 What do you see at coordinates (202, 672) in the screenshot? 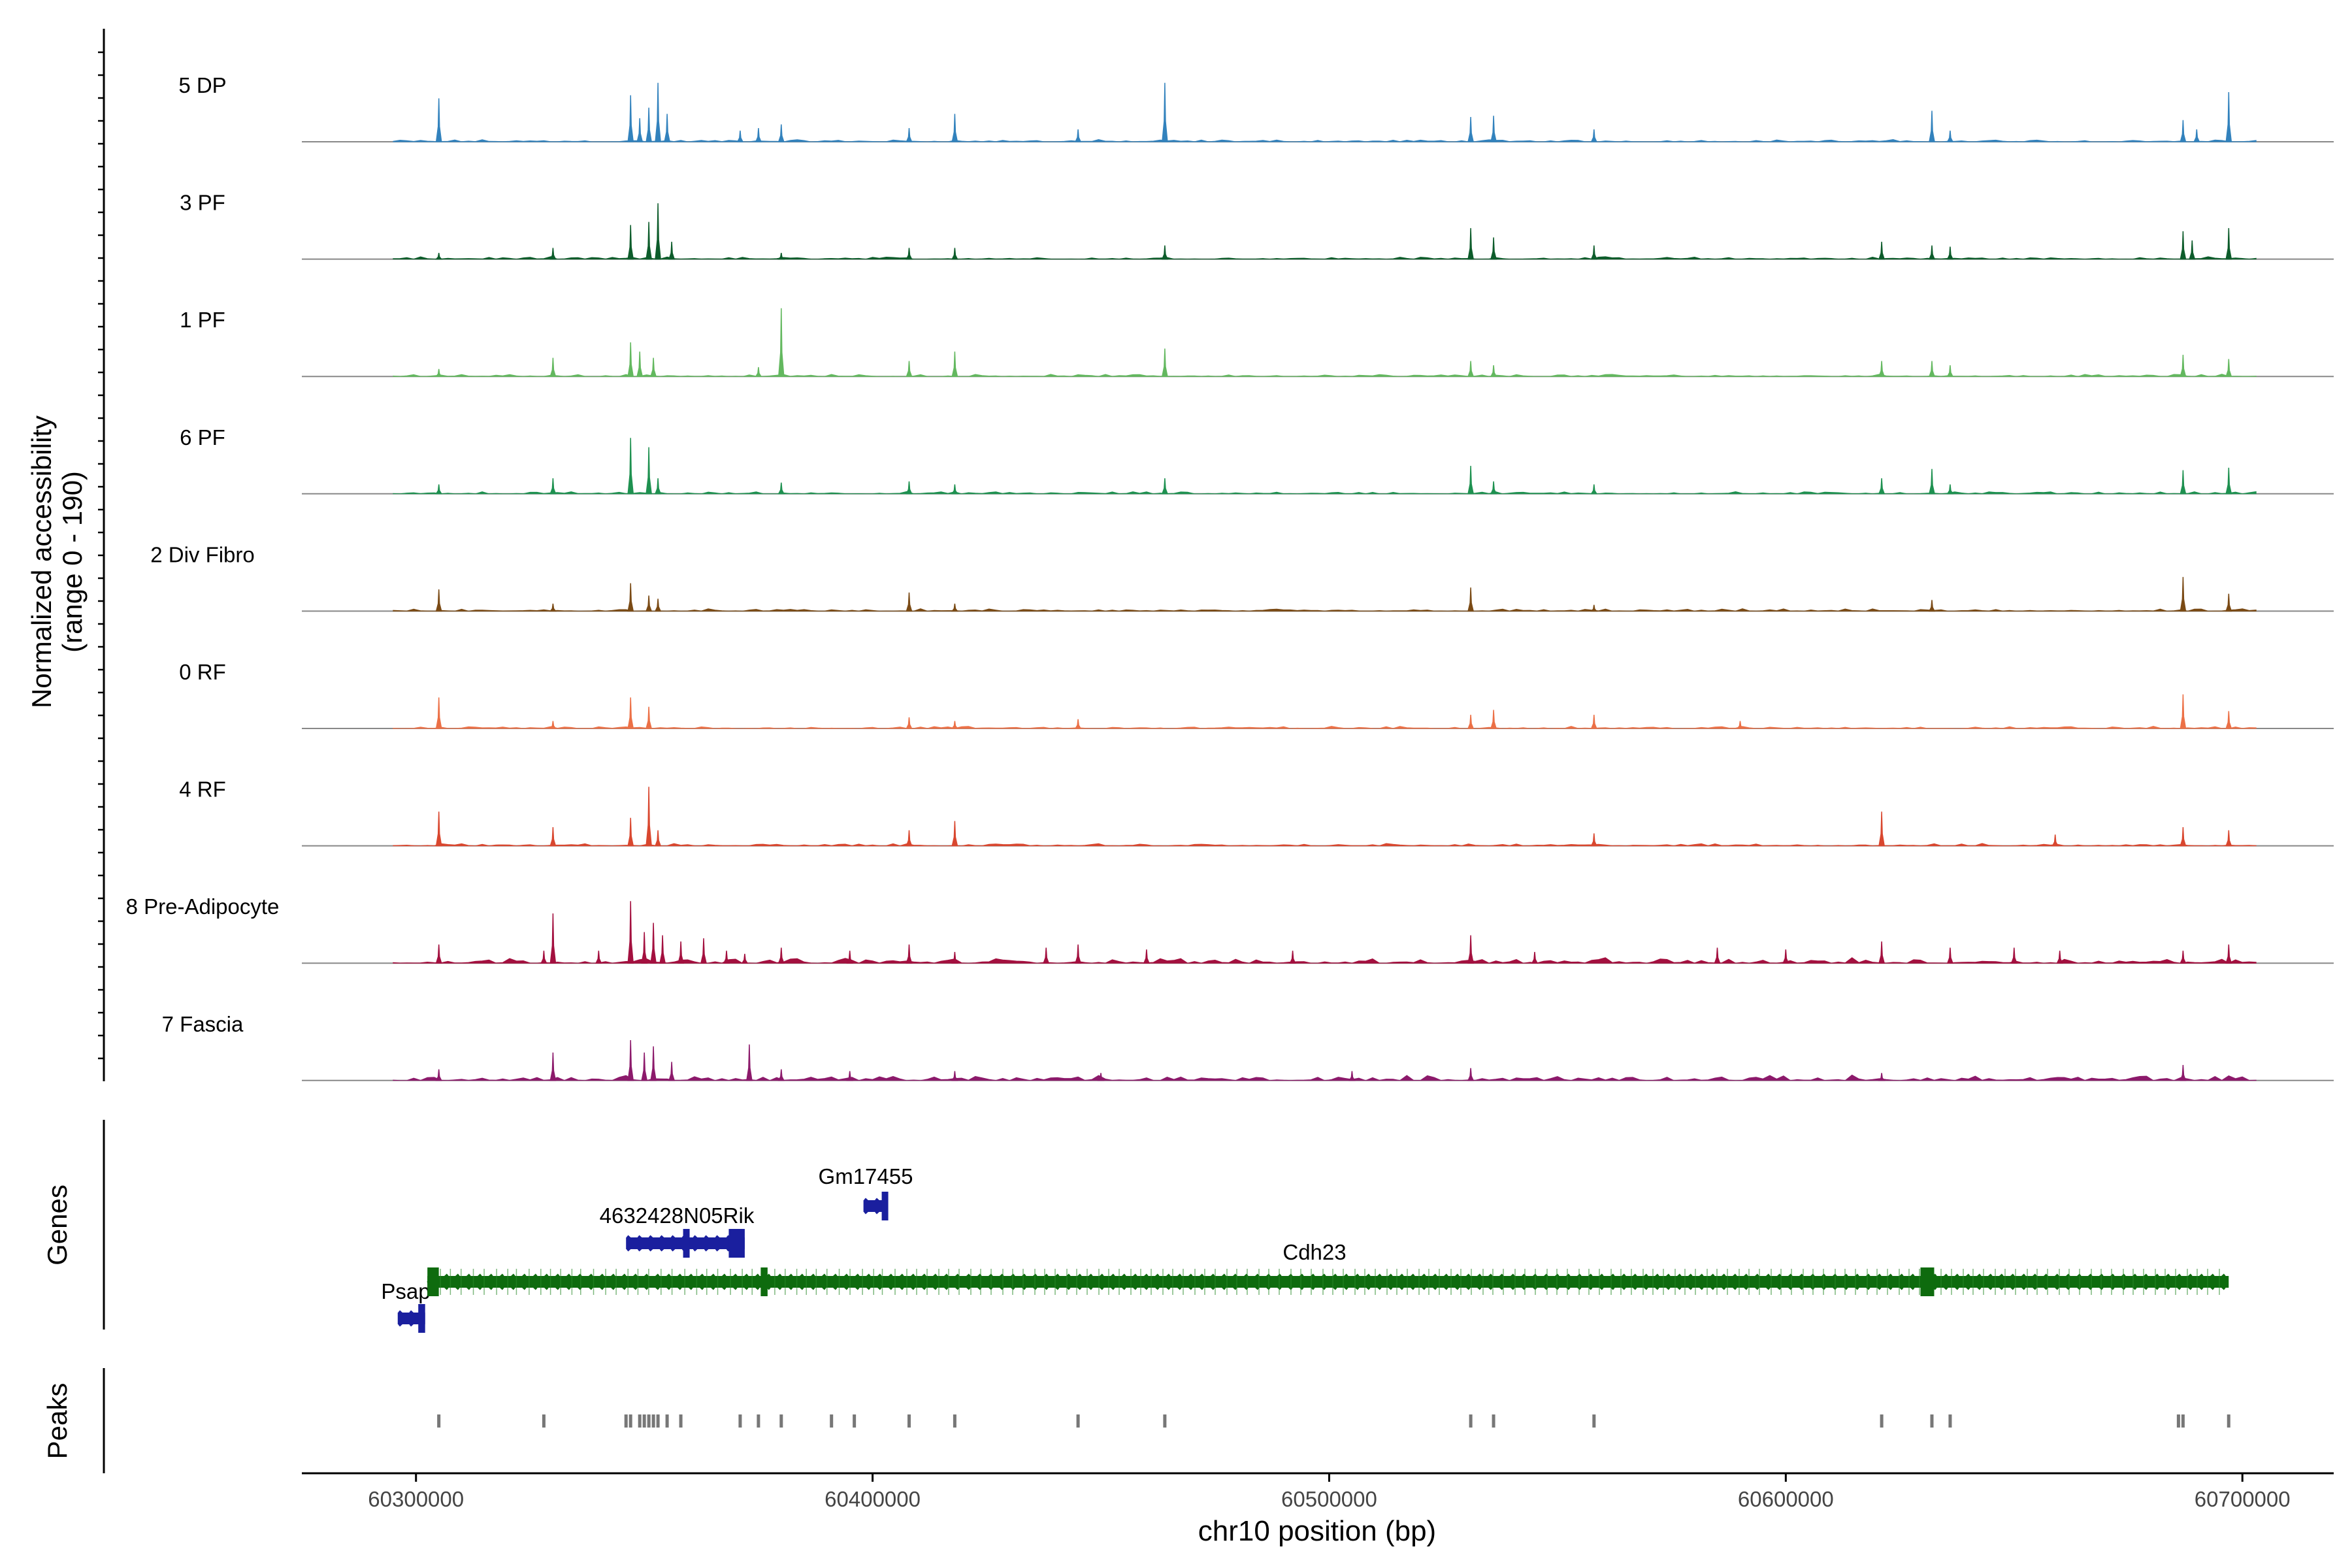
I see `track-label: 0 RF` at bounding box center [202, 672].